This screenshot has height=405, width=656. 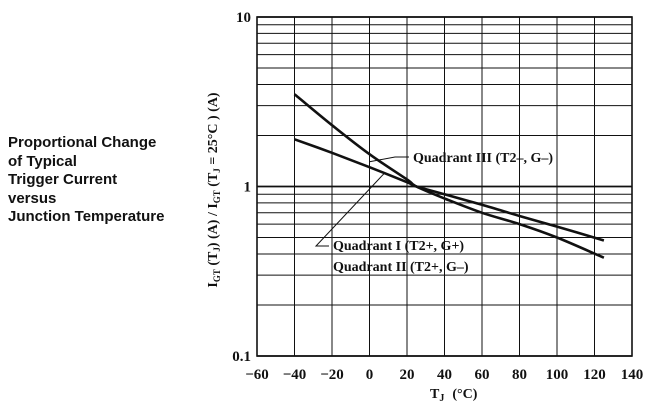 What do you see at coordinates (213, 225) in the screenshot?
I see `y-axis-label-p3: ) (A) / I` at bounding box center [213, 225].